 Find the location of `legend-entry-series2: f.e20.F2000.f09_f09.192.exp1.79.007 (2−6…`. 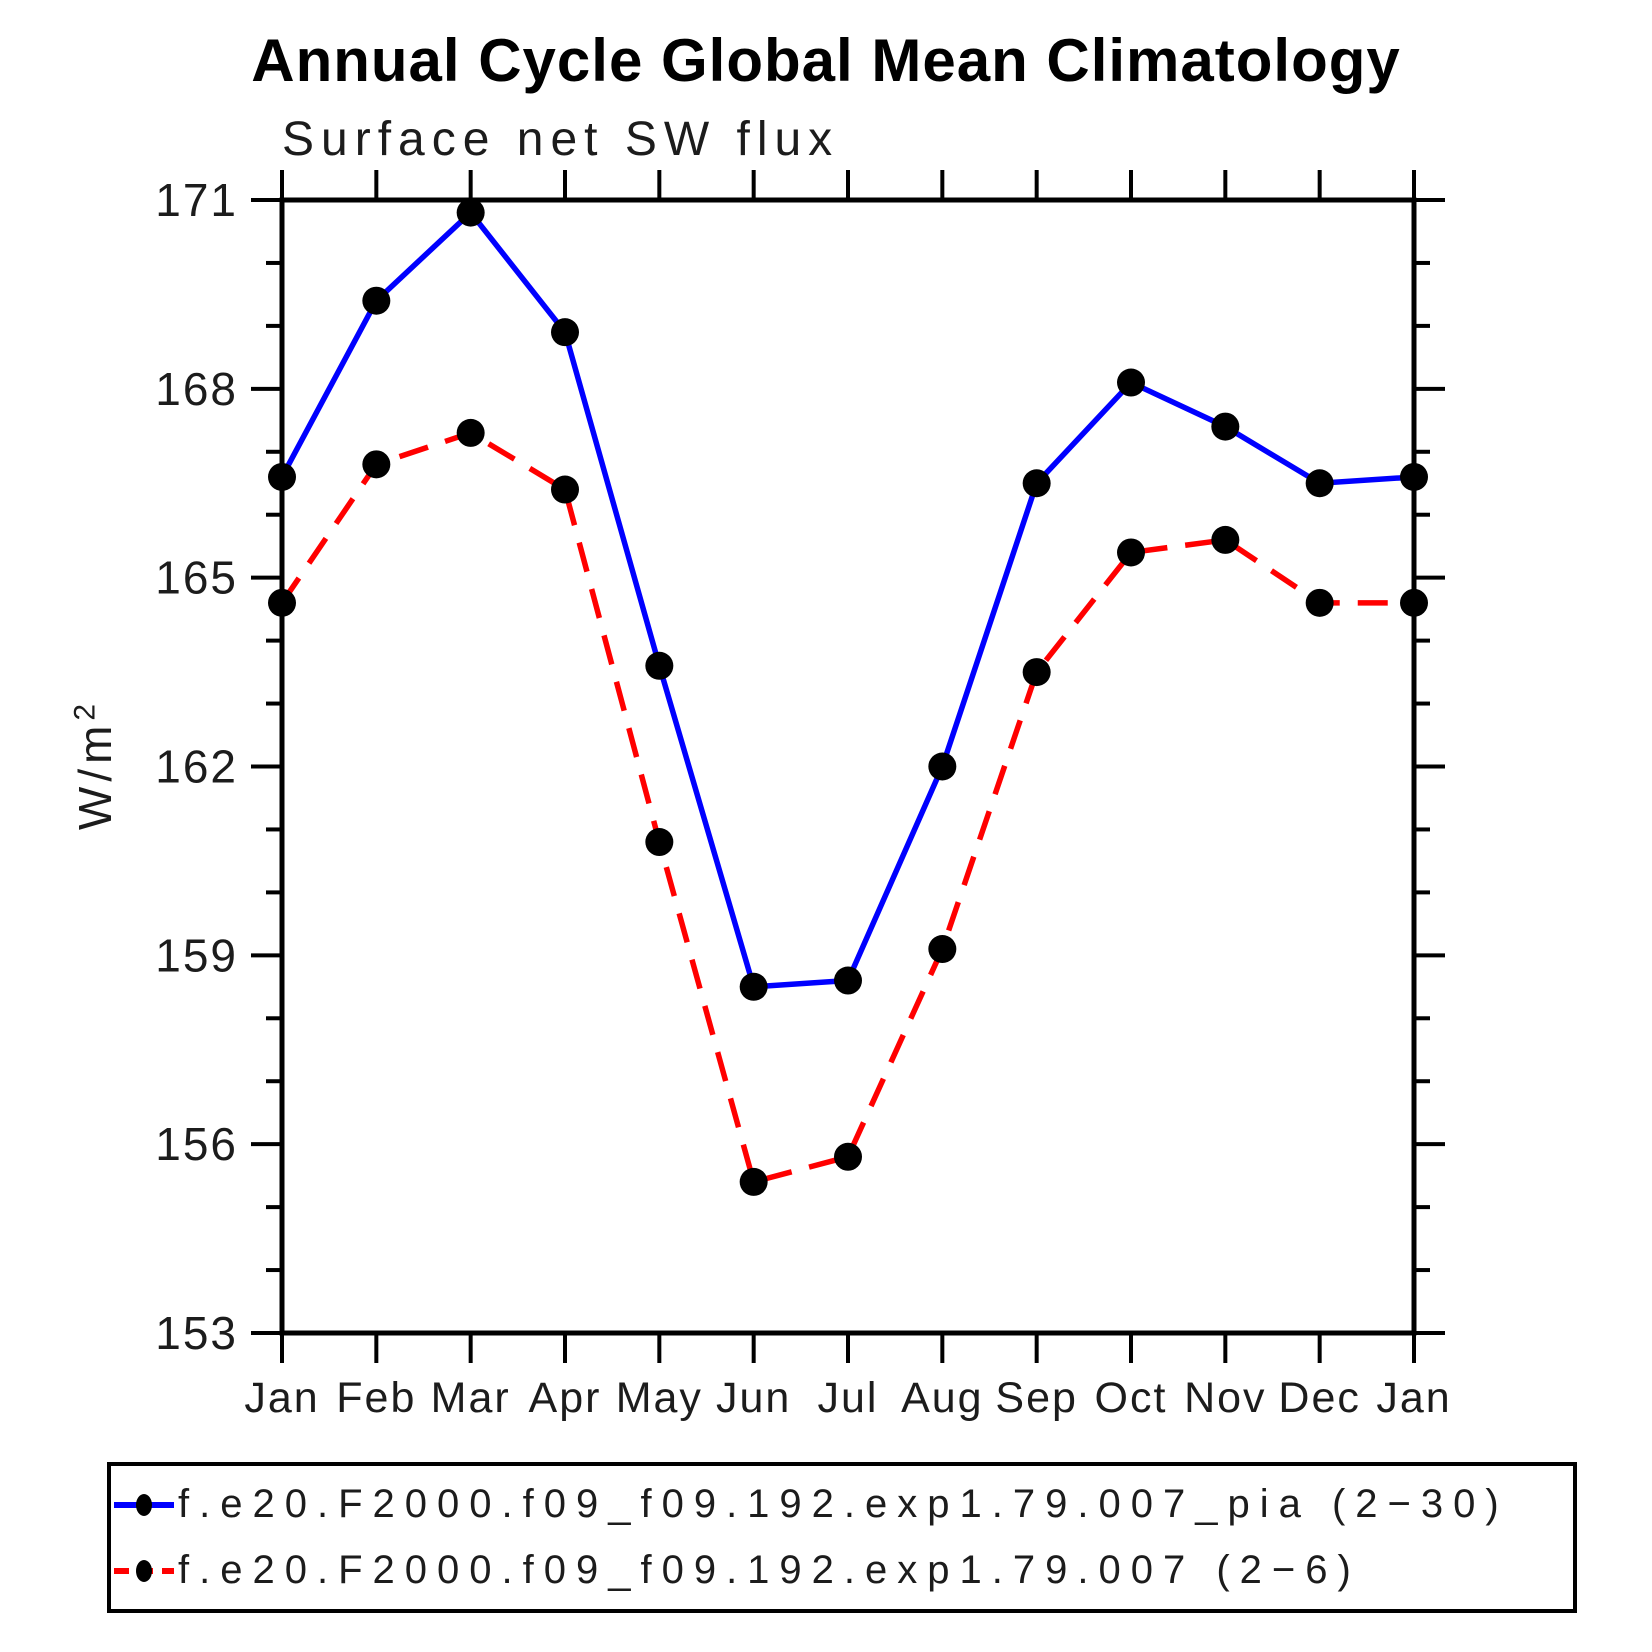

legend-entry-series2: f.e20.F2000.f09_f09.192.exp1.79.007 (2−6… is located at coordinates (842, 1571).